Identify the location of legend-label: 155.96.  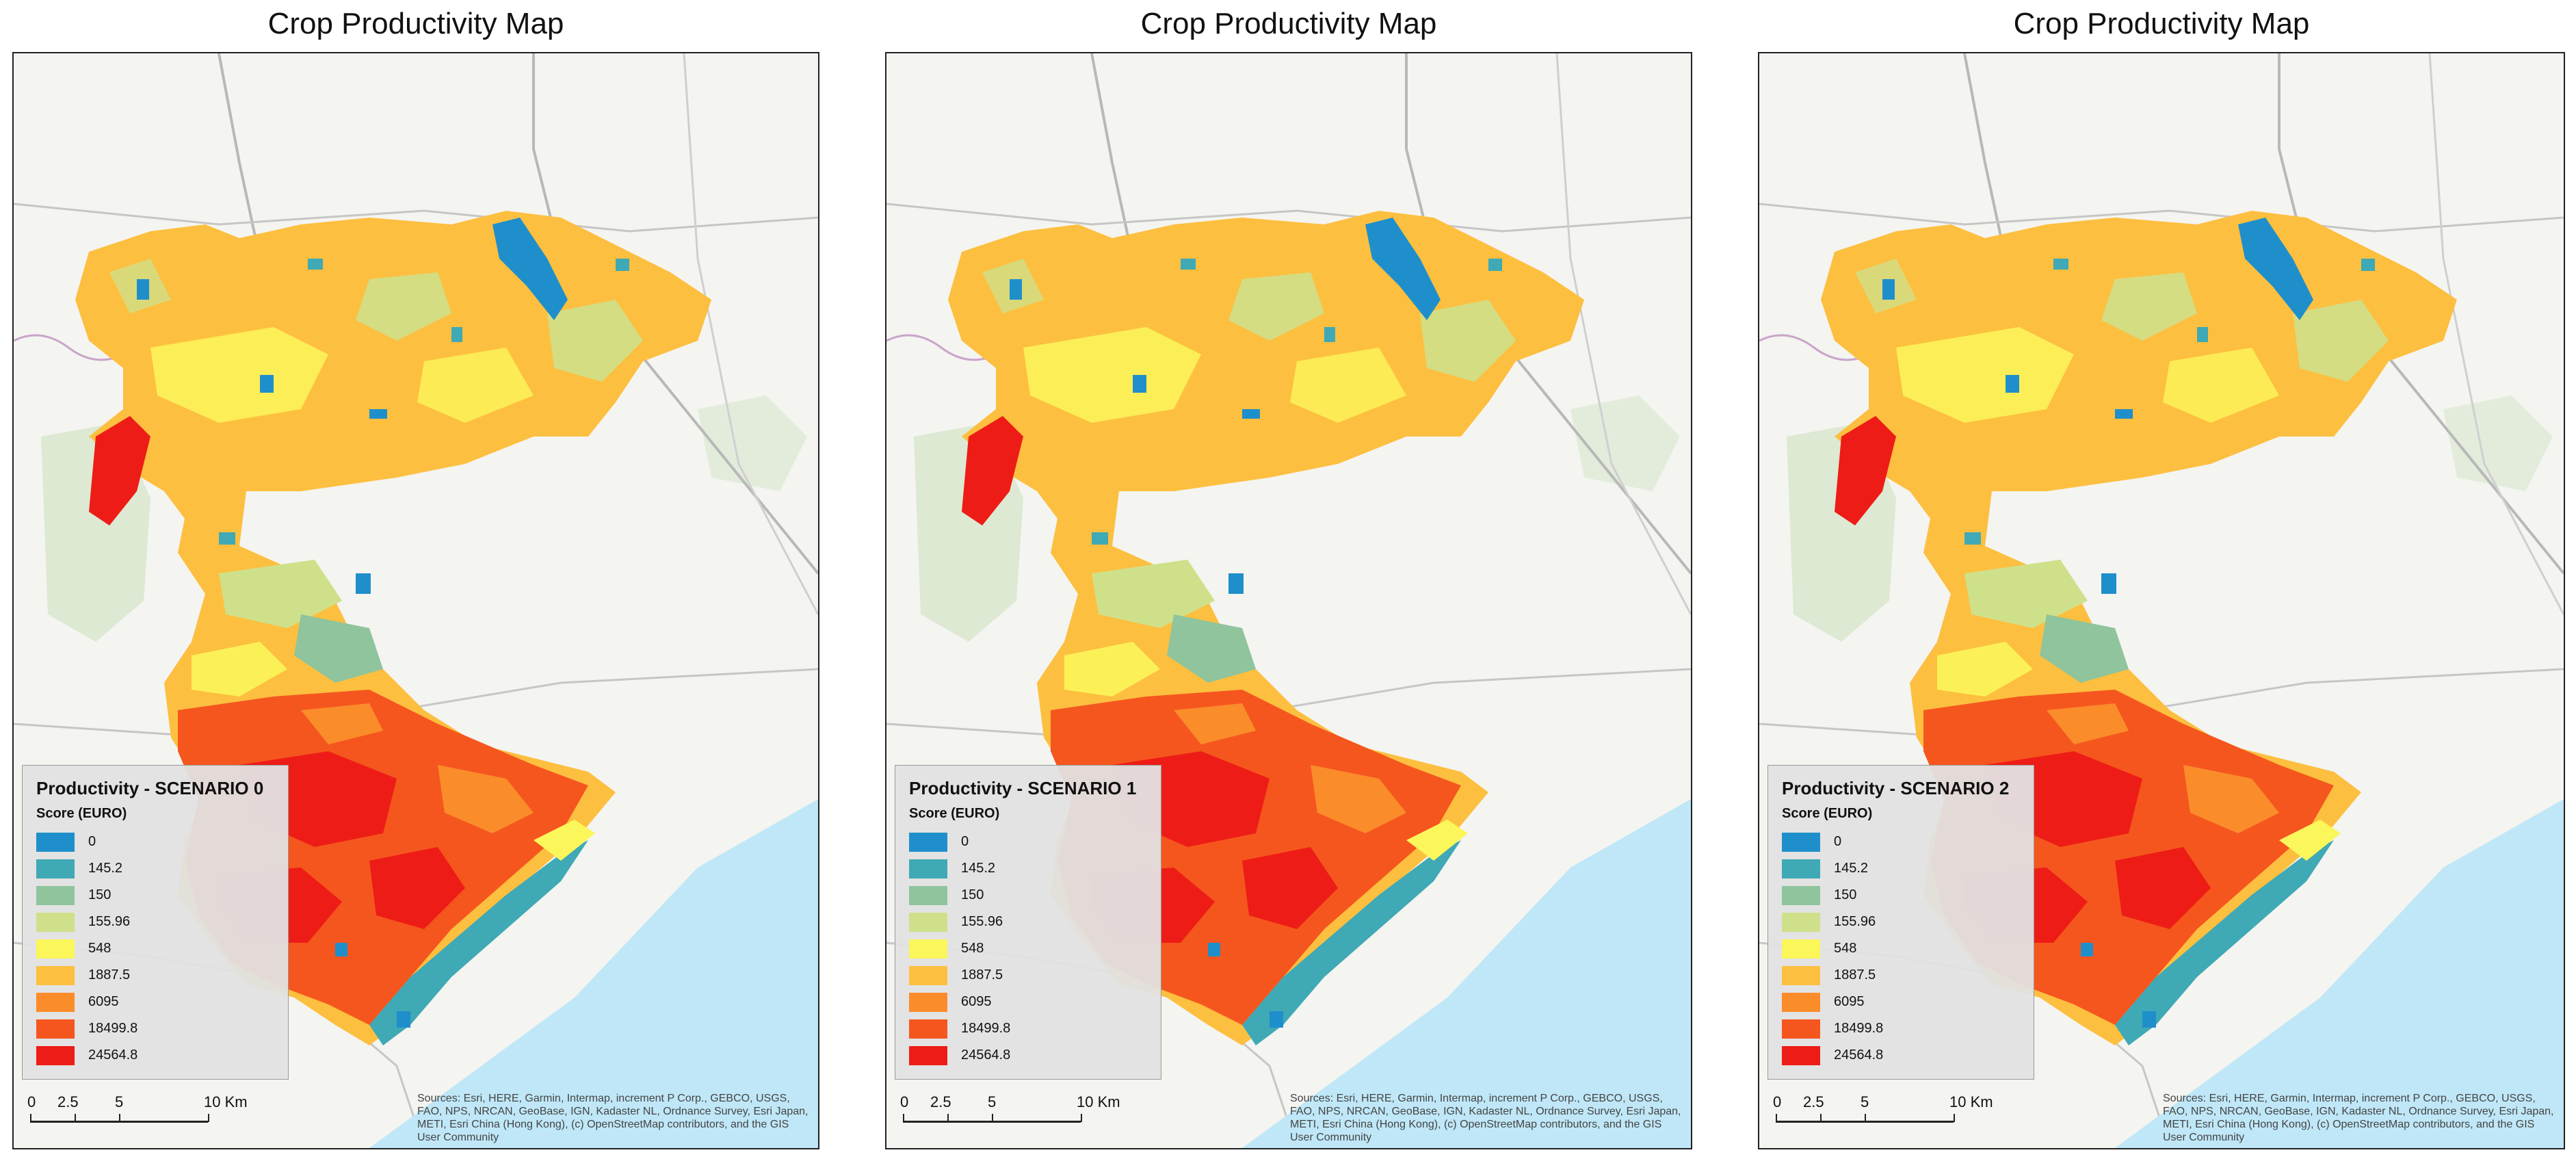
(1855, 922).